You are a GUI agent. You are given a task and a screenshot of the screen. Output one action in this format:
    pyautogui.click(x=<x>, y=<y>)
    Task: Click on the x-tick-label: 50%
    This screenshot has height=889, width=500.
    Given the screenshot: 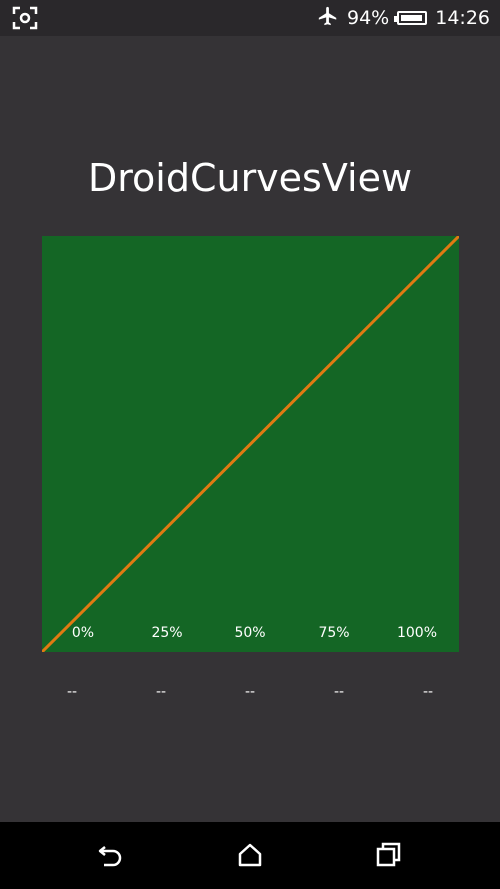 What is the action you would take?
    pyautogui.click(x=250, y=633)
    